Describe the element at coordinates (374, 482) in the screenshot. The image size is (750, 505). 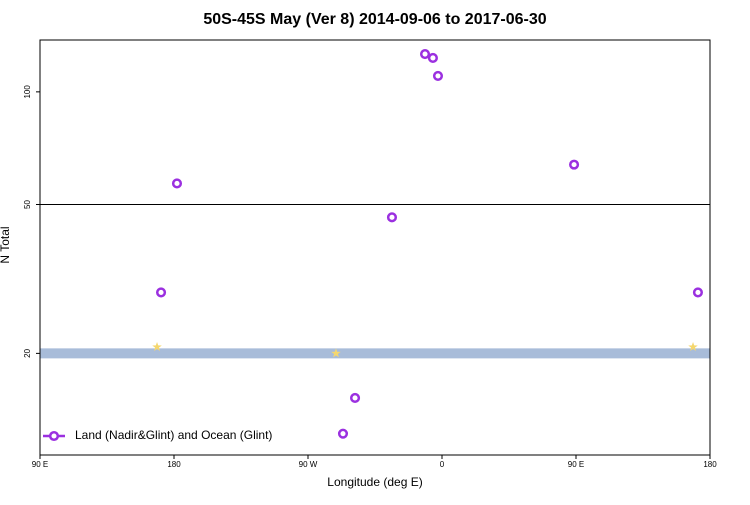
I see `x-axis-label: Longitude (deg E)` at that location.